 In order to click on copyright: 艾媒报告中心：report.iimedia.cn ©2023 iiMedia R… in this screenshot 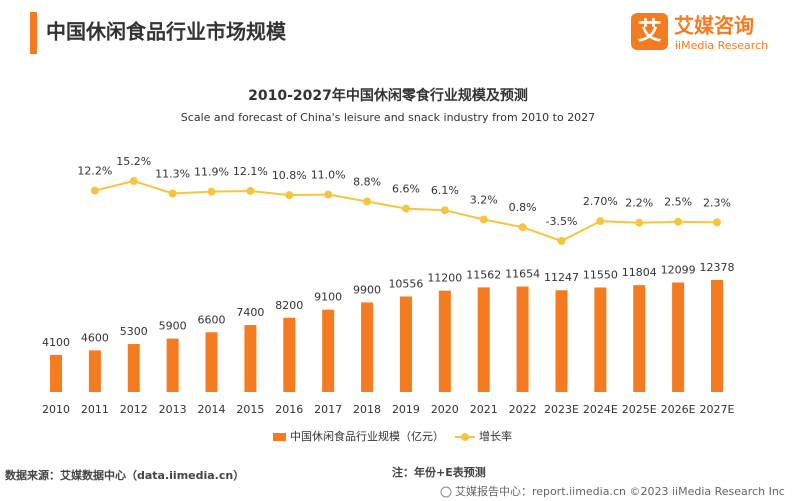, I will do `click(620, 491)`.